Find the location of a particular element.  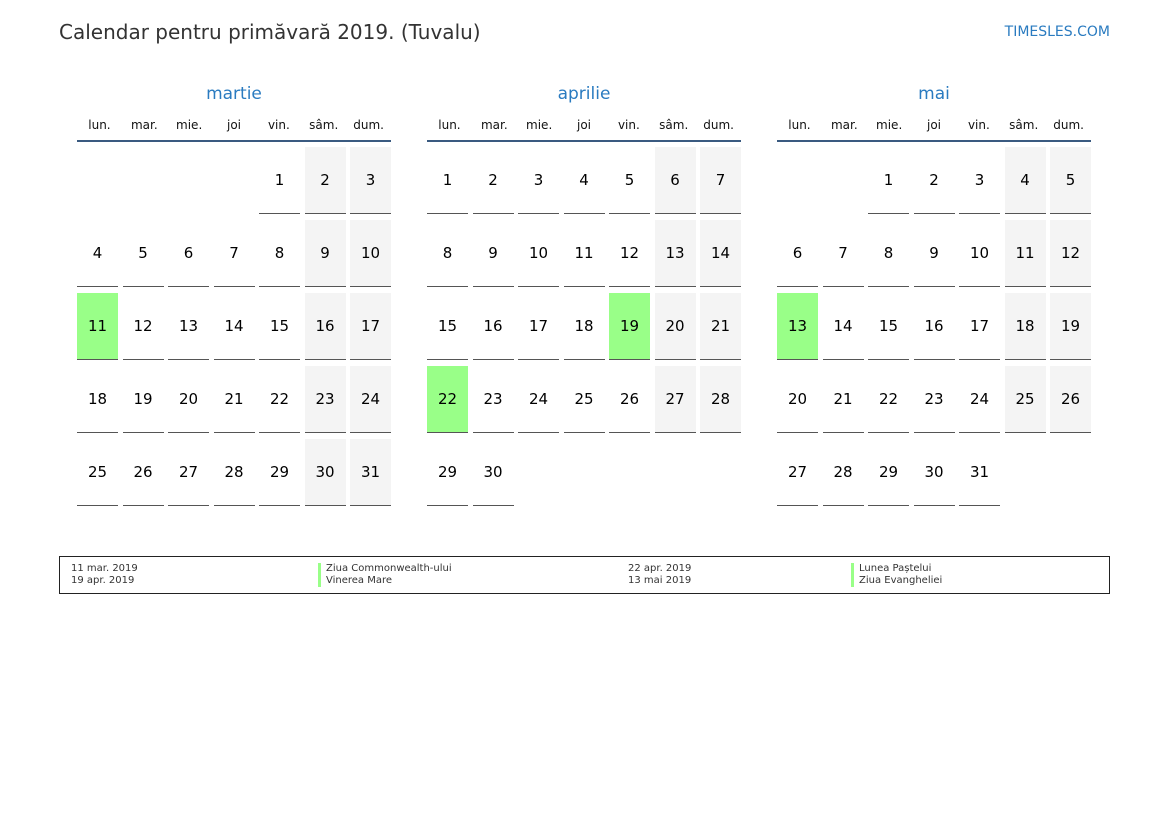

weekday-label: mie. is located at coordinates (539, 125).